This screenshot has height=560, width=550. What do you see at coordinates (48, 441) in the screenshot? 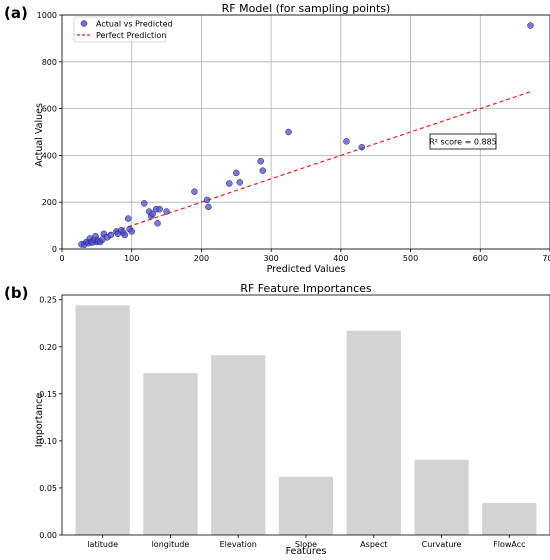
I see `y-tick-label: 0.10` at bounding box center [48, 441].